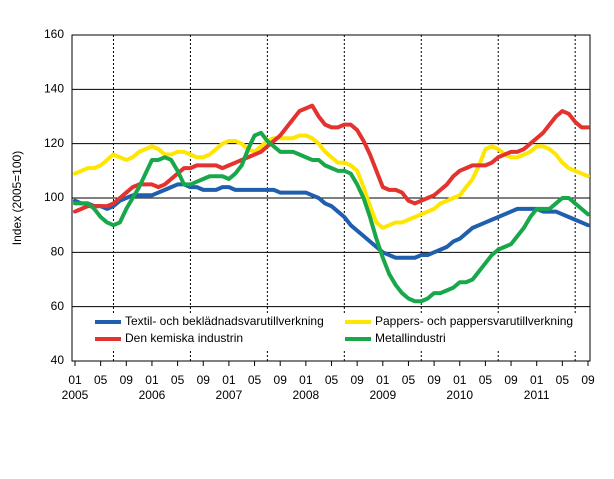  What do you see at coordinates (152, 395) in the screenshot?
I see `x-year-label: 2006` at bounding box center [152, 395].